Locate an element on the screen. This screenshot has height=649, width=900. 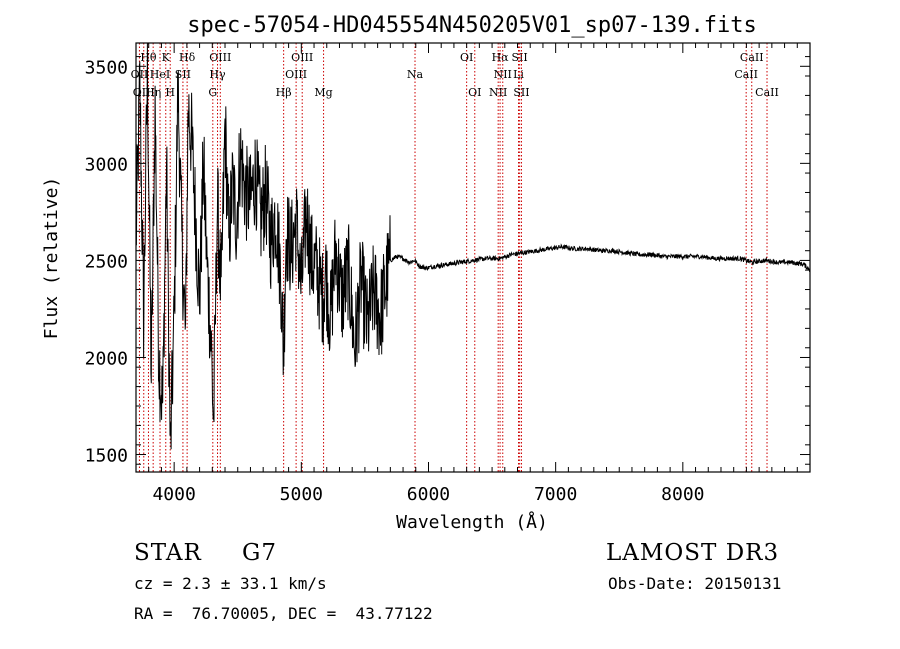
object-subclass: G7 is located at coordinates (260, 553).